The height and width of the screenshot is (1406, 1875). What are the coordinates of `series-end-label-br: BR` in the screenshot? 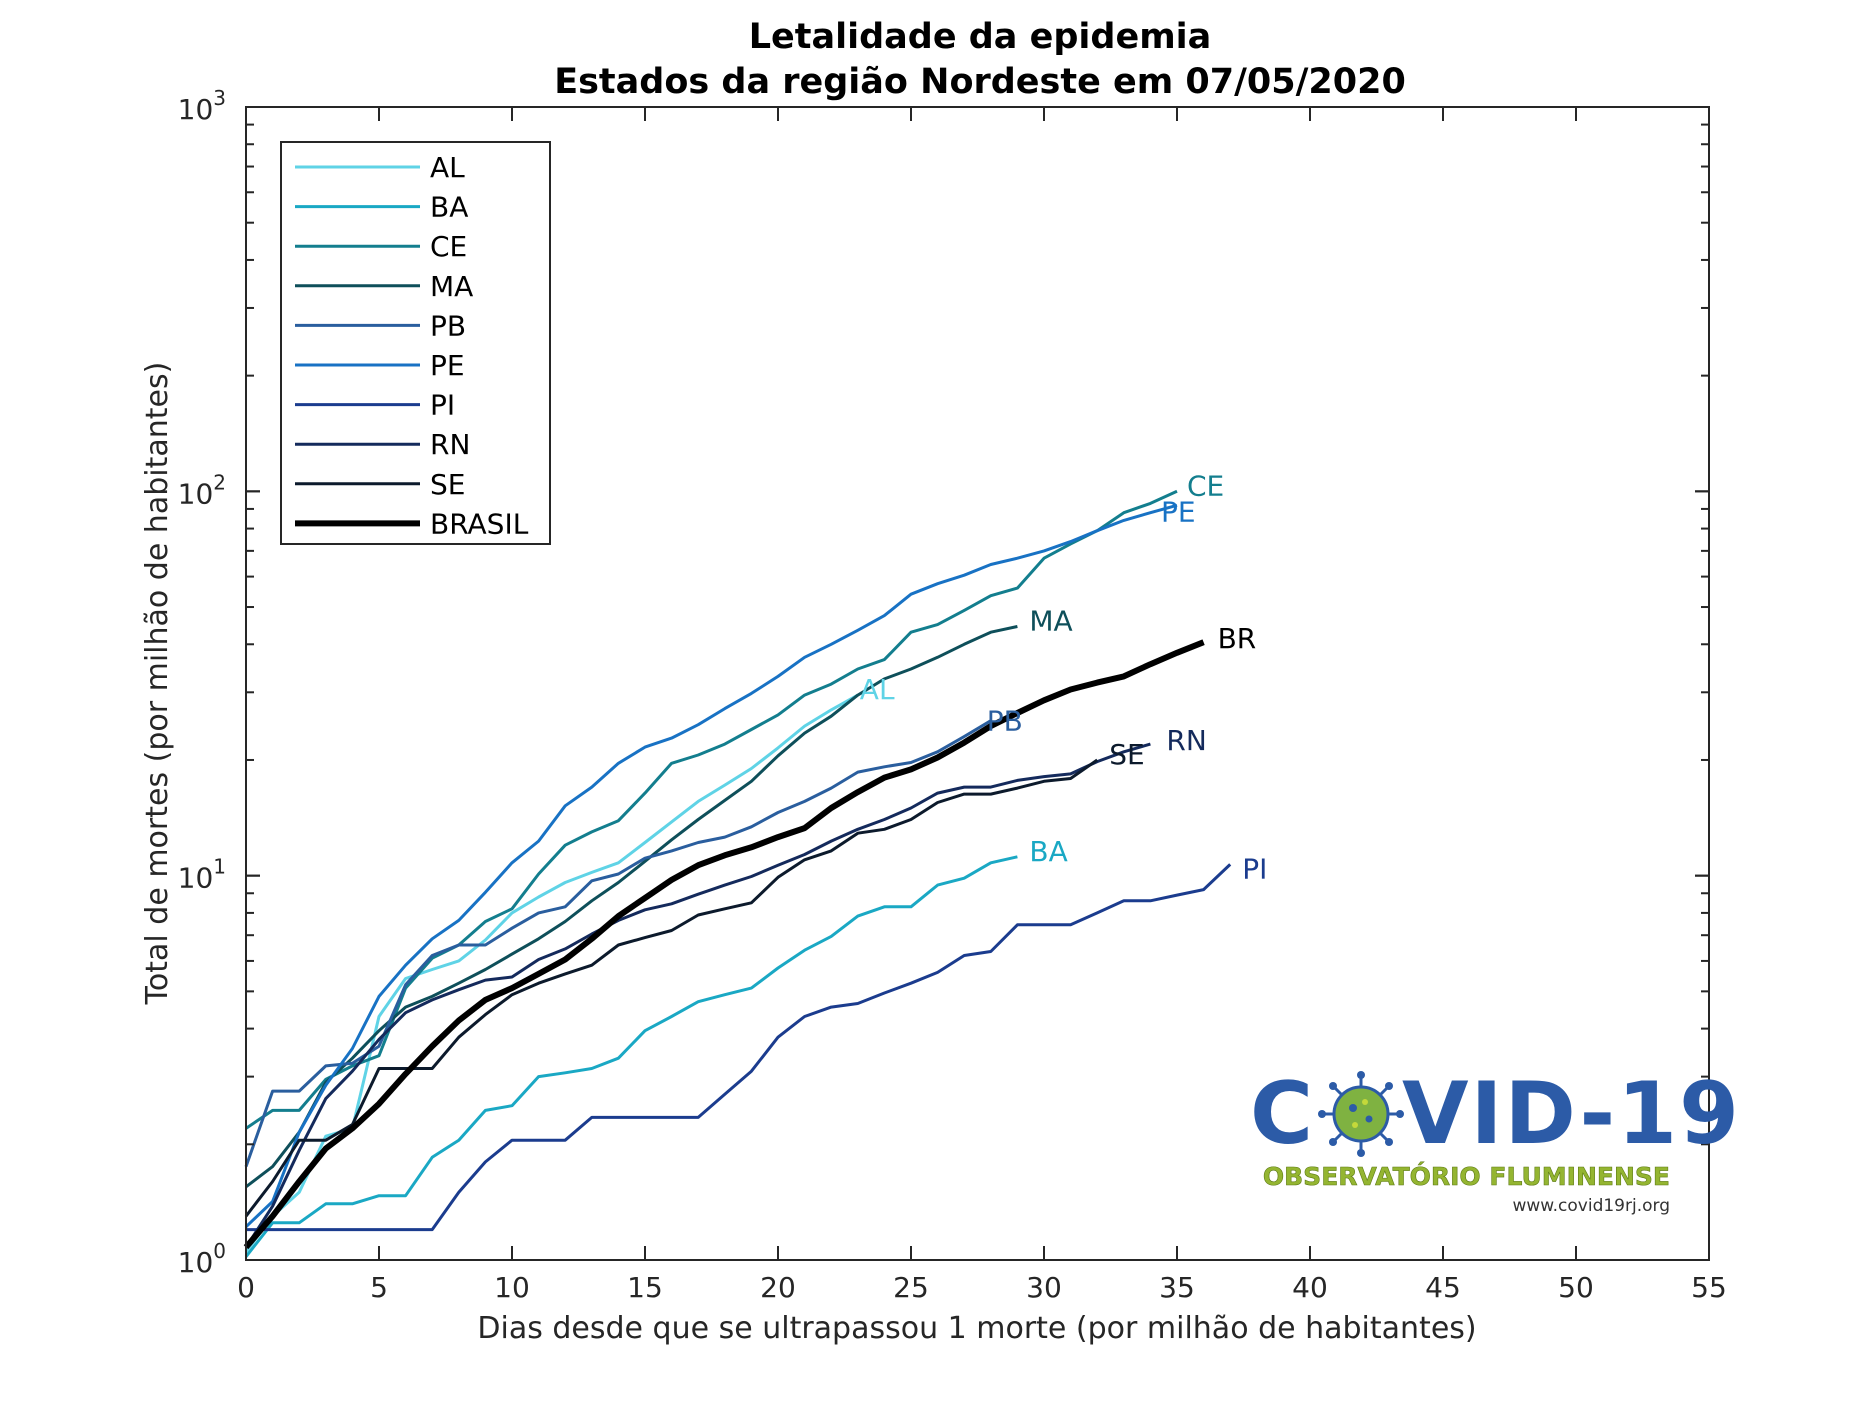 It's located at (1237, 638).